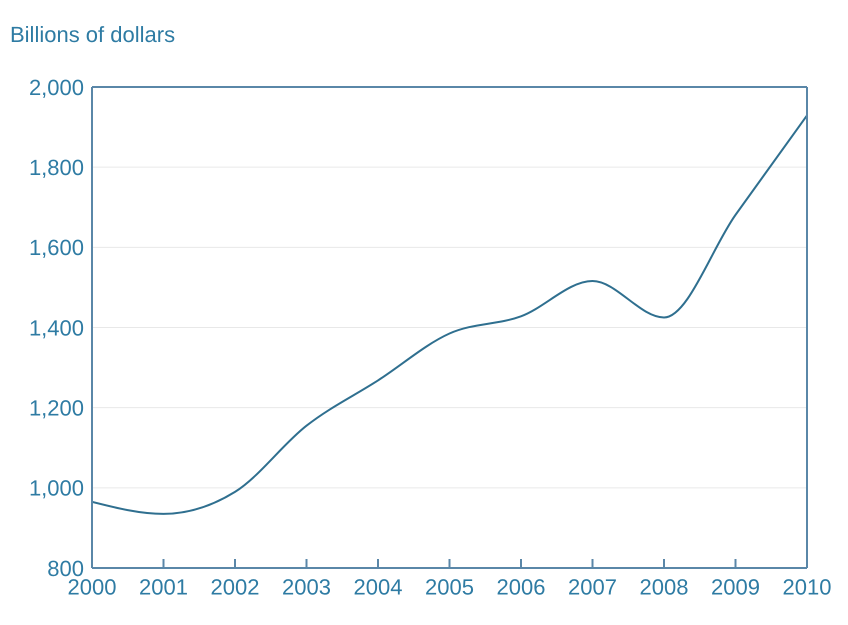 This screenshot has width=848, height=625. Describe the element at coordinates (306, 587) in the screenshot. I see `x-tick-label: 2003` at that location.